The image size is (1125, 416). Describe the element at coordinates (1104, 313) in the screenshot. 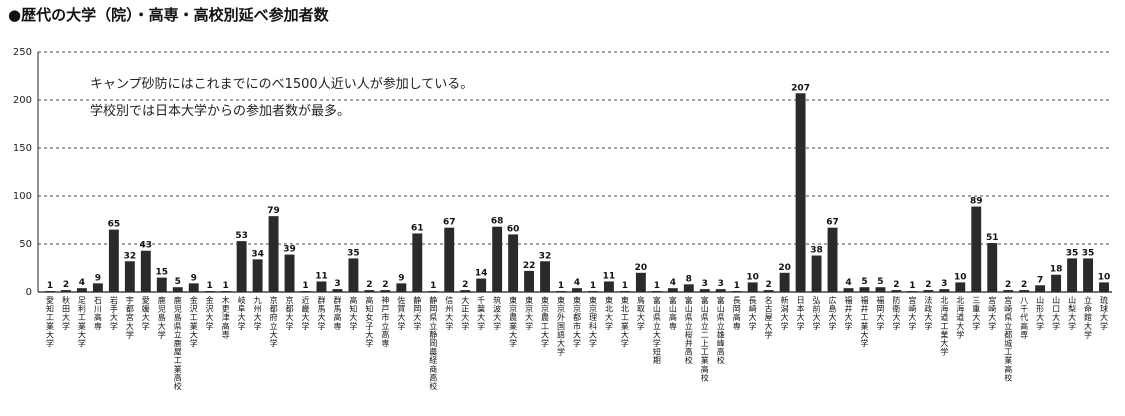

I see `category-label: 琉球大学` at that location.